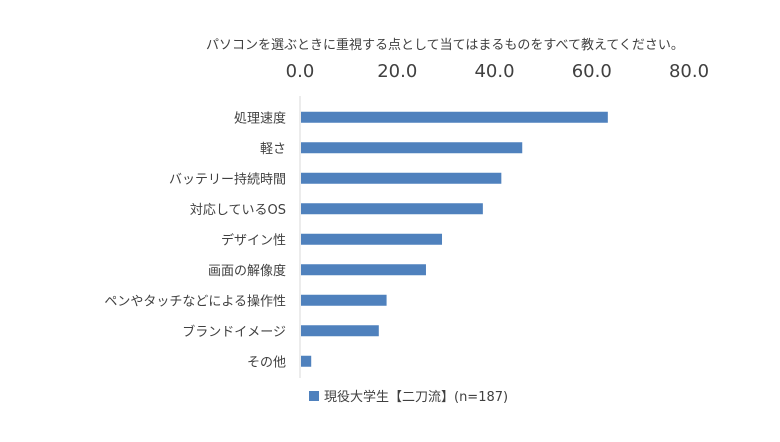  Describe the element at coordinates (260, 118) in the screenshot. I see `category-label: 処理速度` at that location.